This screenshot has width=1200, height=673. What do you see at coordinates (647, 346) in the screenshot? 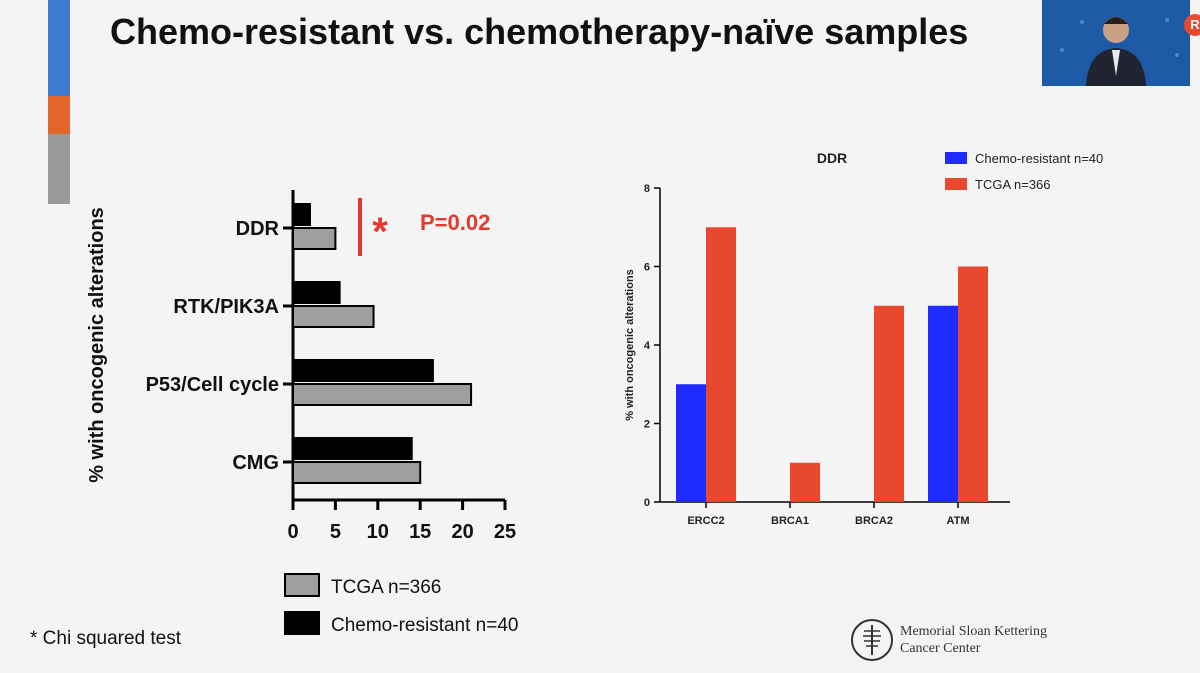
I see `y-tick-label-right-4: 4` at bounding box center [647, 346].